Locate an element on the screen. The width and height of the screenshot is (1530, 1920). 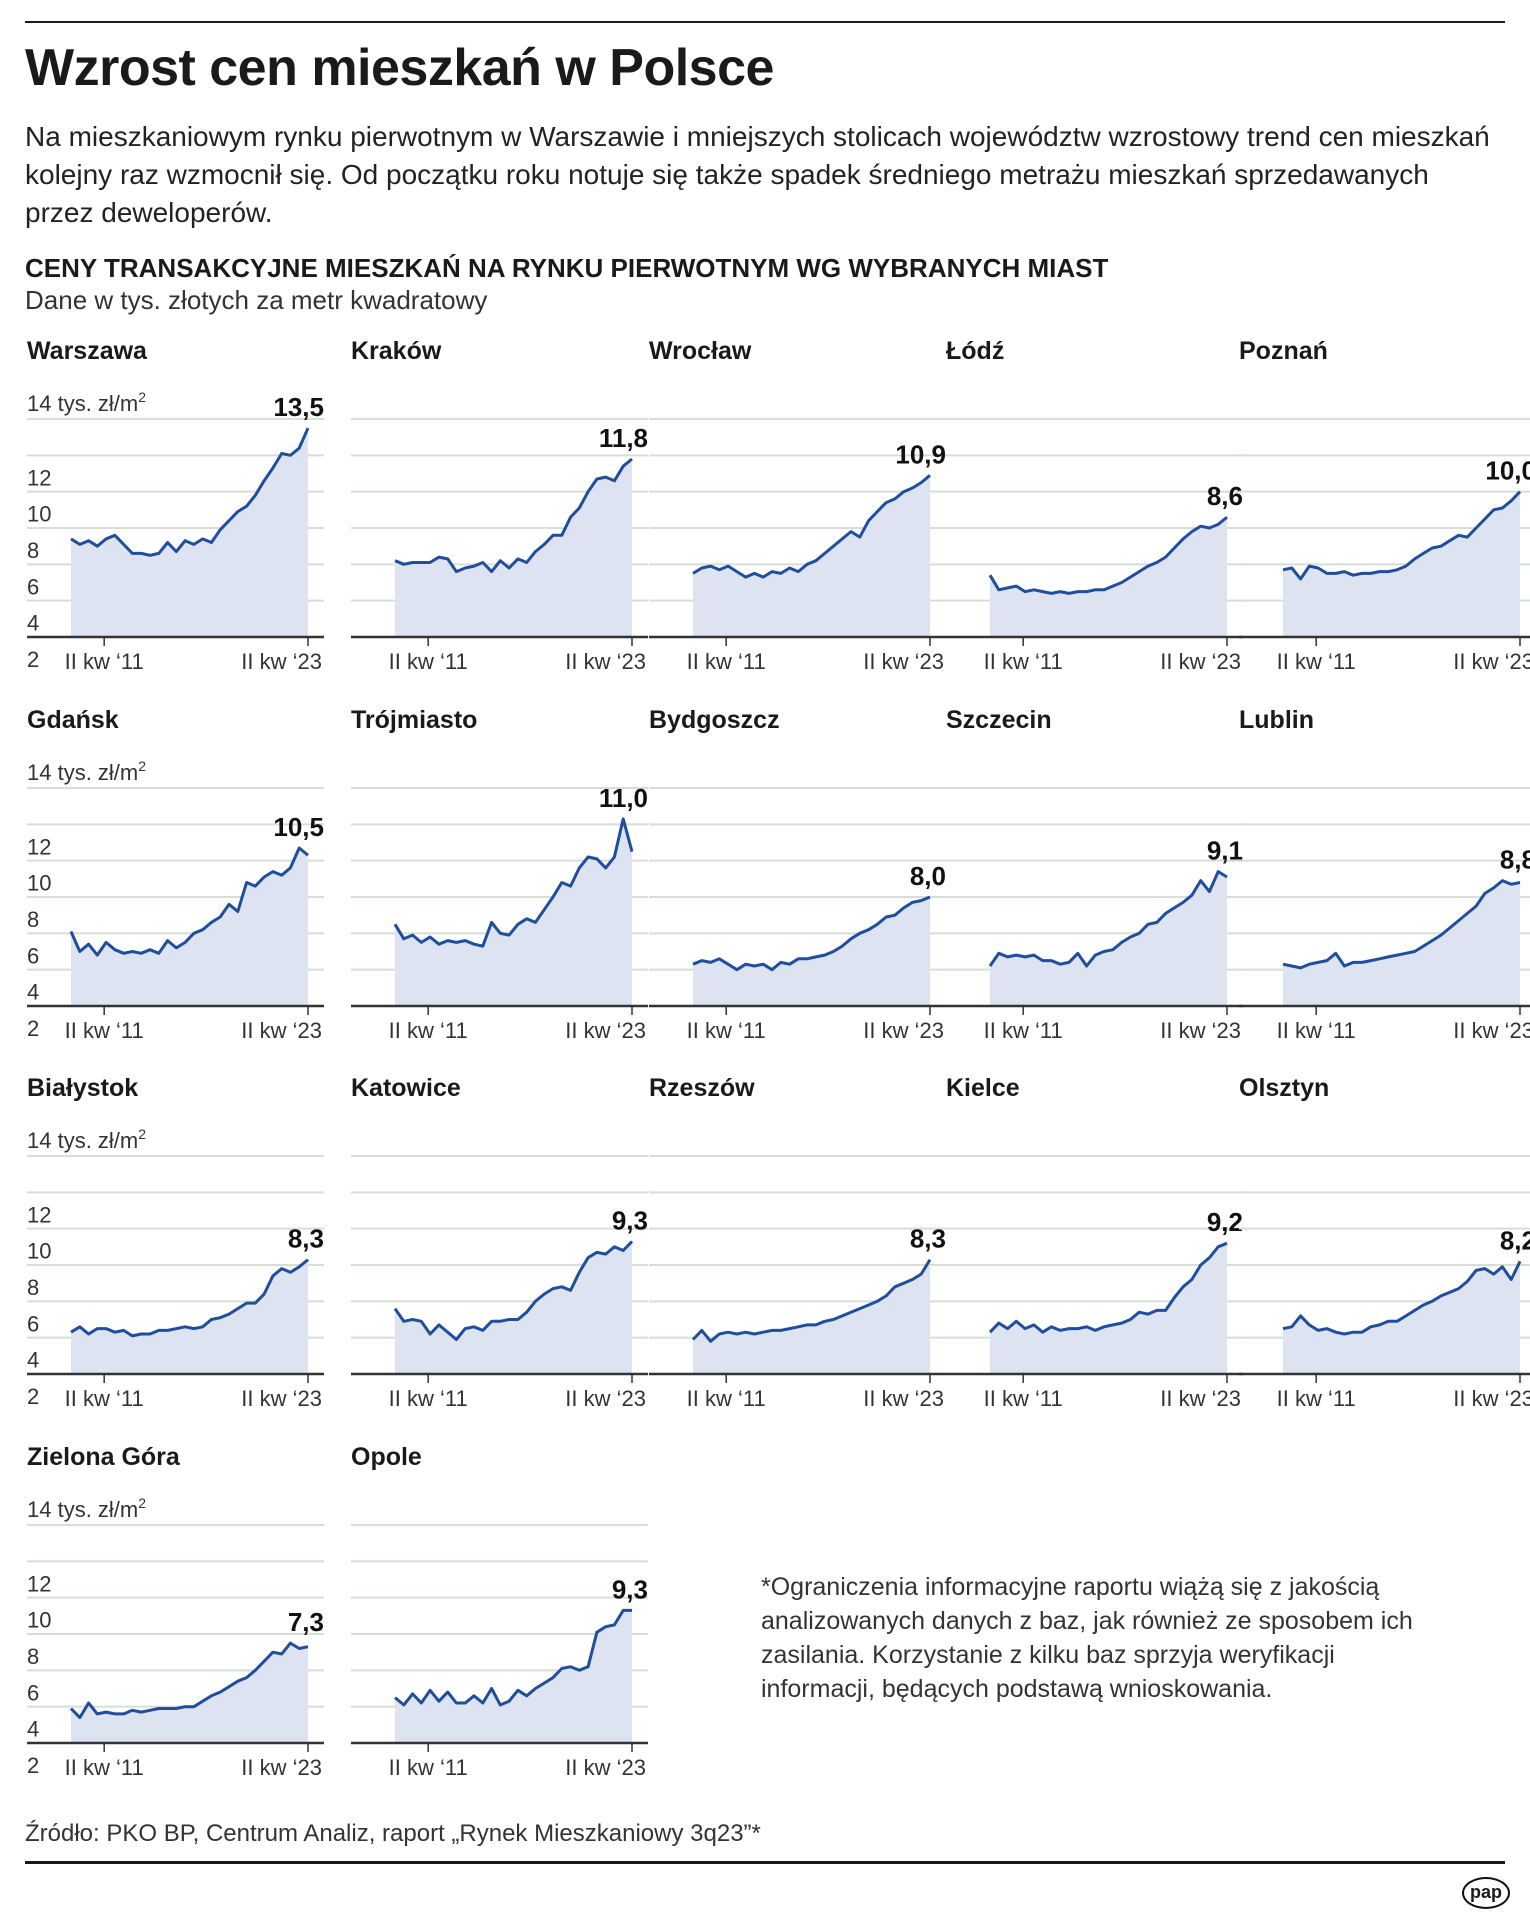
city-name: Poznań is located at coordinates (1283, 351).